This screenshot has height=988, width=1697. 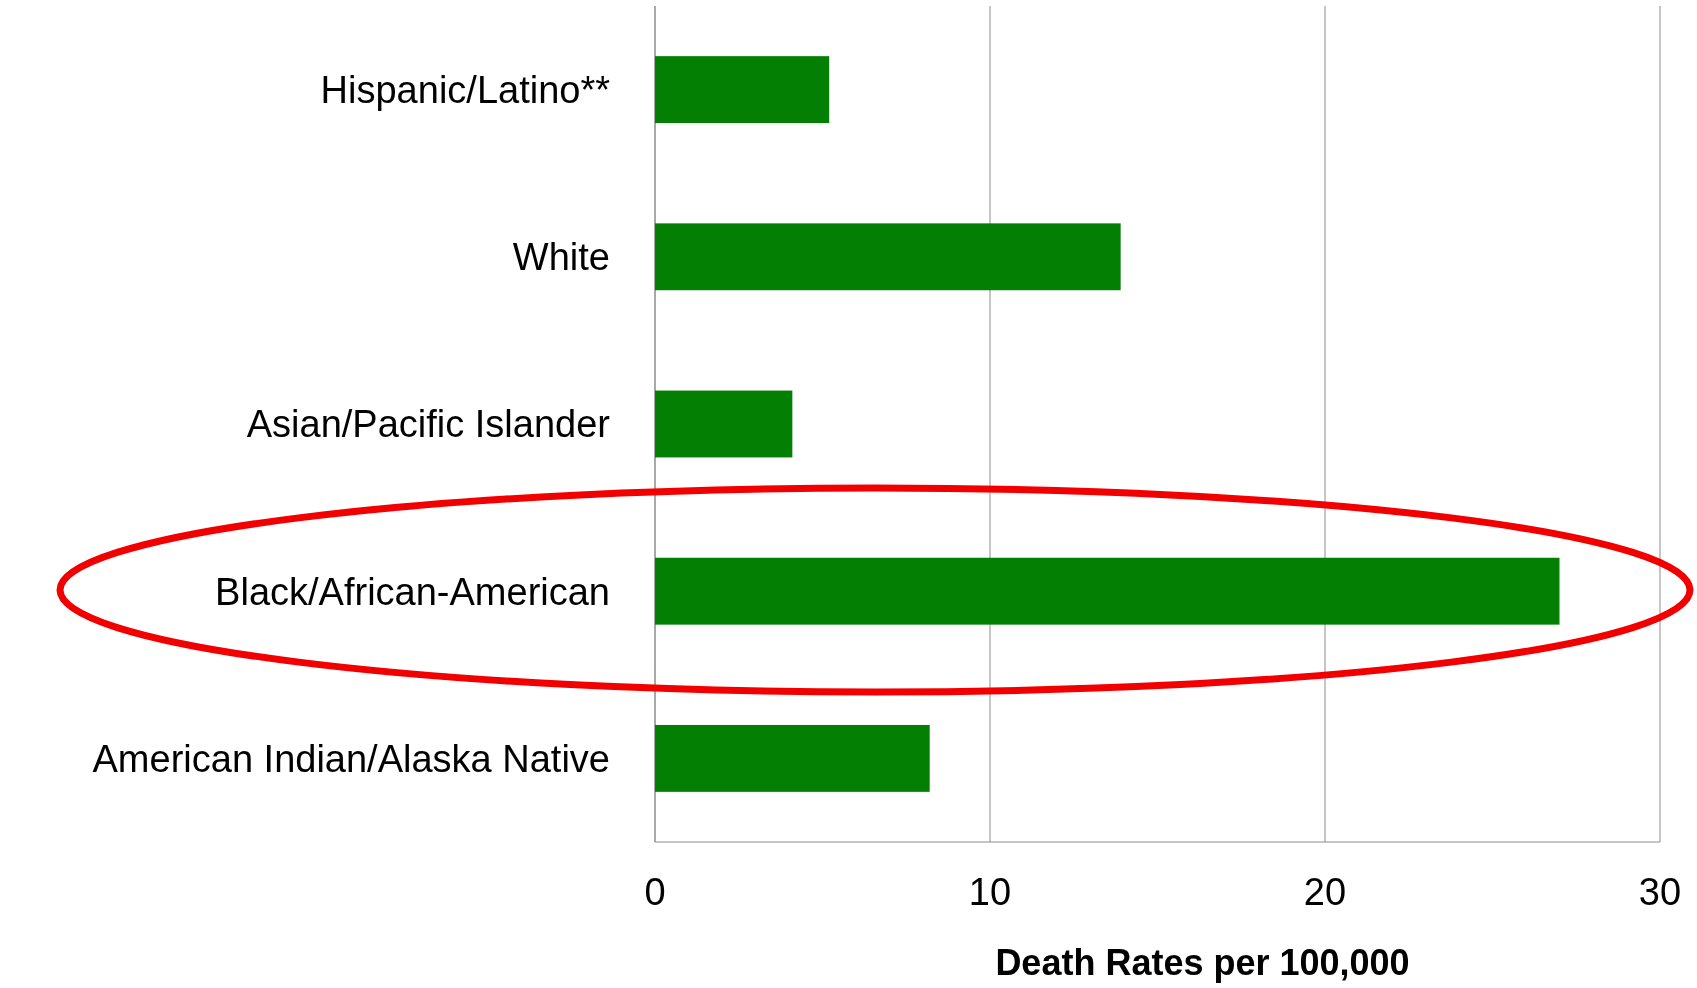 I want to click on x-axis-title: Death Rates per 100,000, so click(x=1202, y=962).